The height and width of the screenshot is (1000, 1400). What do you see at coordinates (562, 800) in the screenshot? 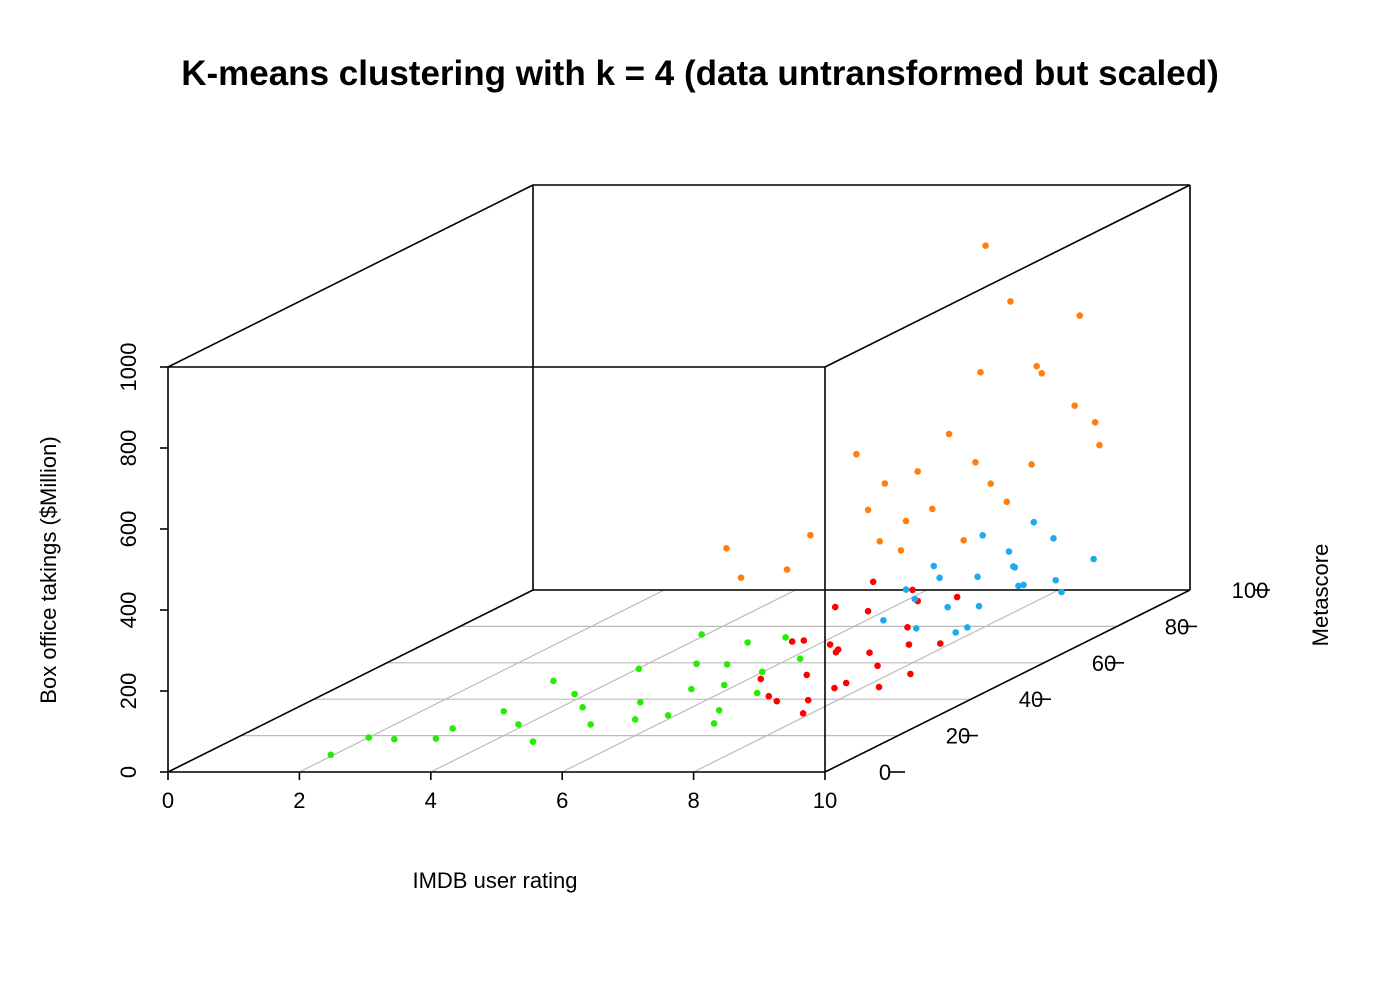
I see `x-tick-label: 6` at bounding box center [562, 800].